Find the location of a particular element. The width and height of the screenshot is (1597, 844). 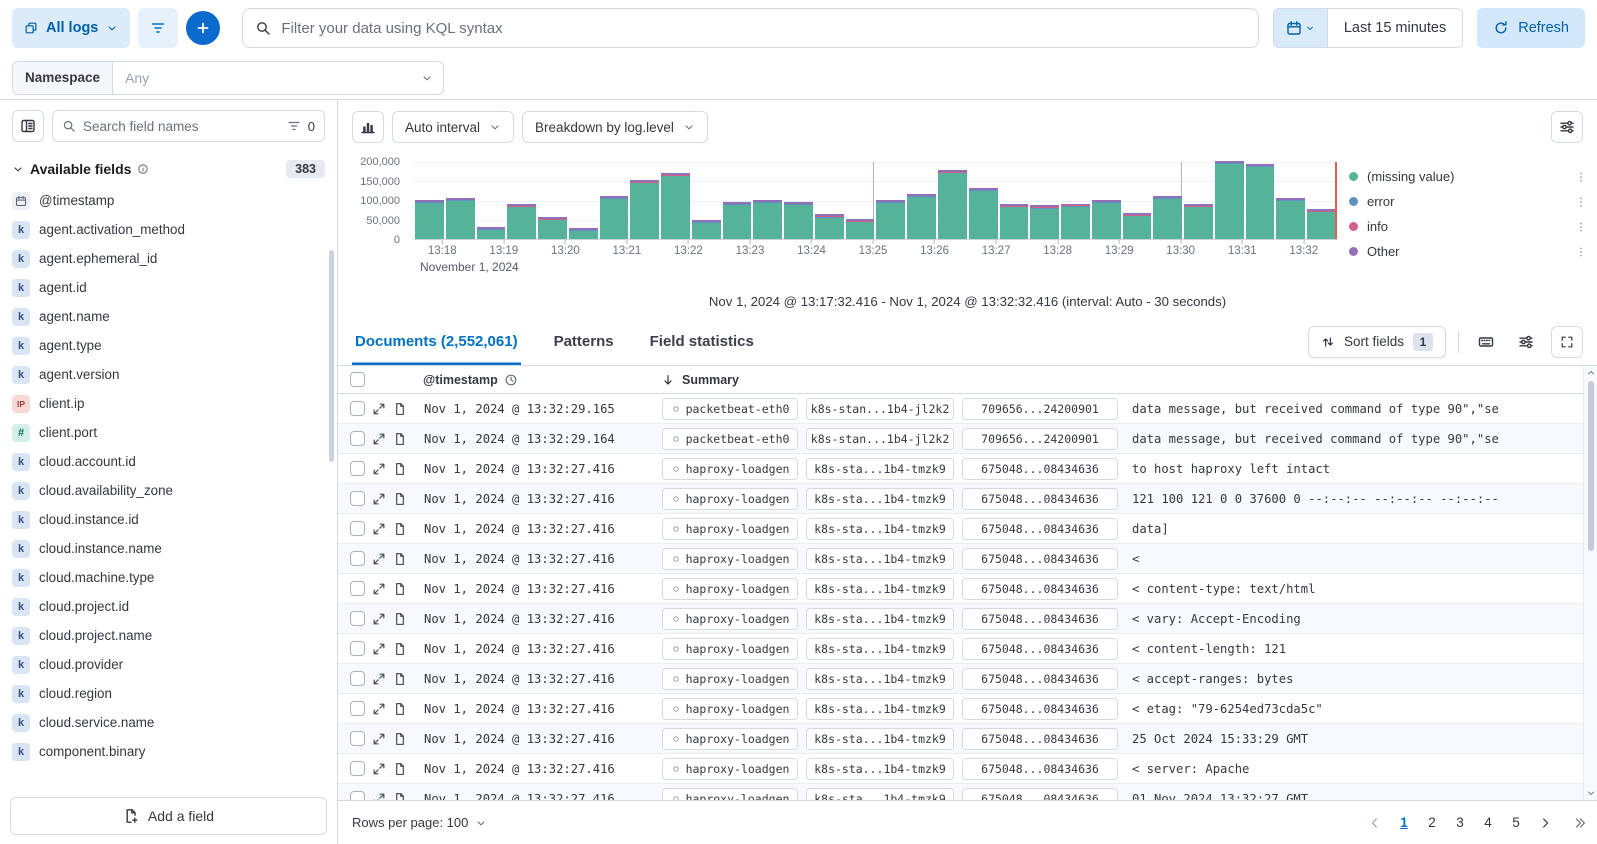

field-item: k cloud.region is located at coordinates (168, 693).